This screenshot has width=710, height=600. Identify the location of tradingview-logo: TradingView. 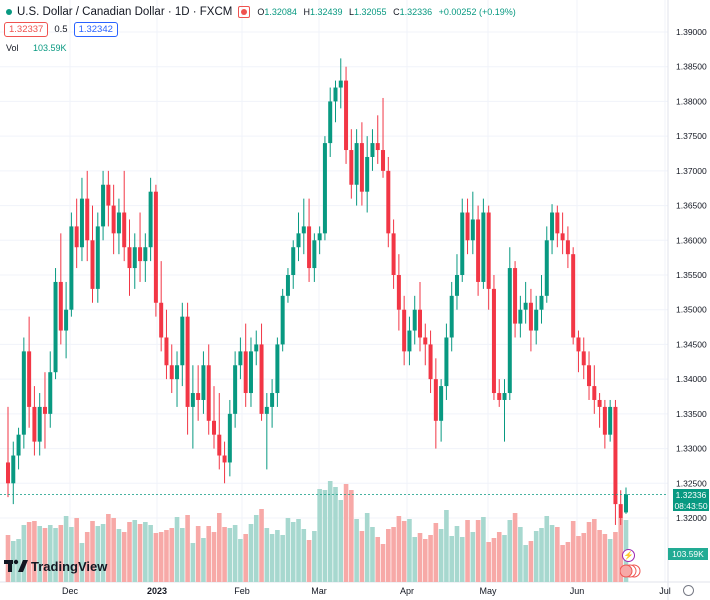
(55, 566).